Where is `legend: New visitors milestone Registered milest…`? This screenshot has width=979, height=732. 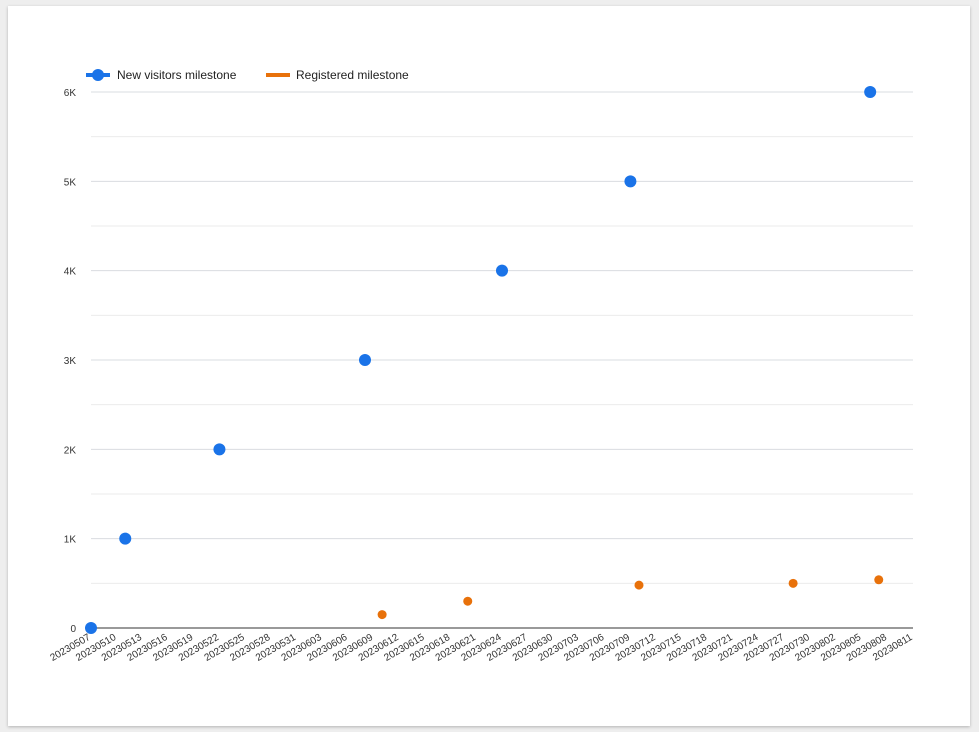
legend: New visitors milestone Registered milest… is located at coordinates (247, 75).